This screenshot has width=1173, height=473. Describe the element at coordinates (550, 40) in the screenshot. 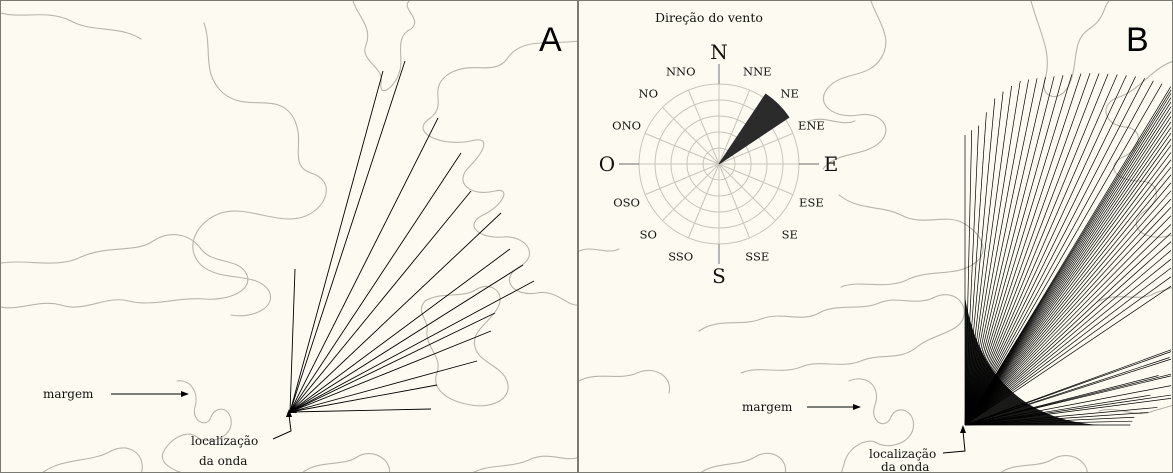

I see `panel-letter-a: A` at that location.